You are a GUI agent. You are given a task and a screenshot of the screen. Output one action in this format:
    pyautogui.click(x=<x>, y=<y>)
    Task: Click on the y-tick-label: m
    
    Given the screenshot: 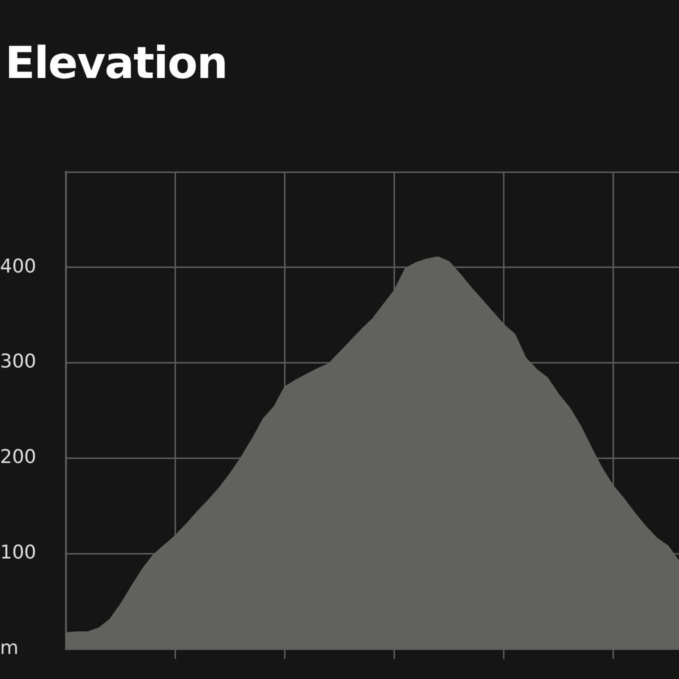 What is the action you would take?
    pyautogui.click(x=9, y=647)
    